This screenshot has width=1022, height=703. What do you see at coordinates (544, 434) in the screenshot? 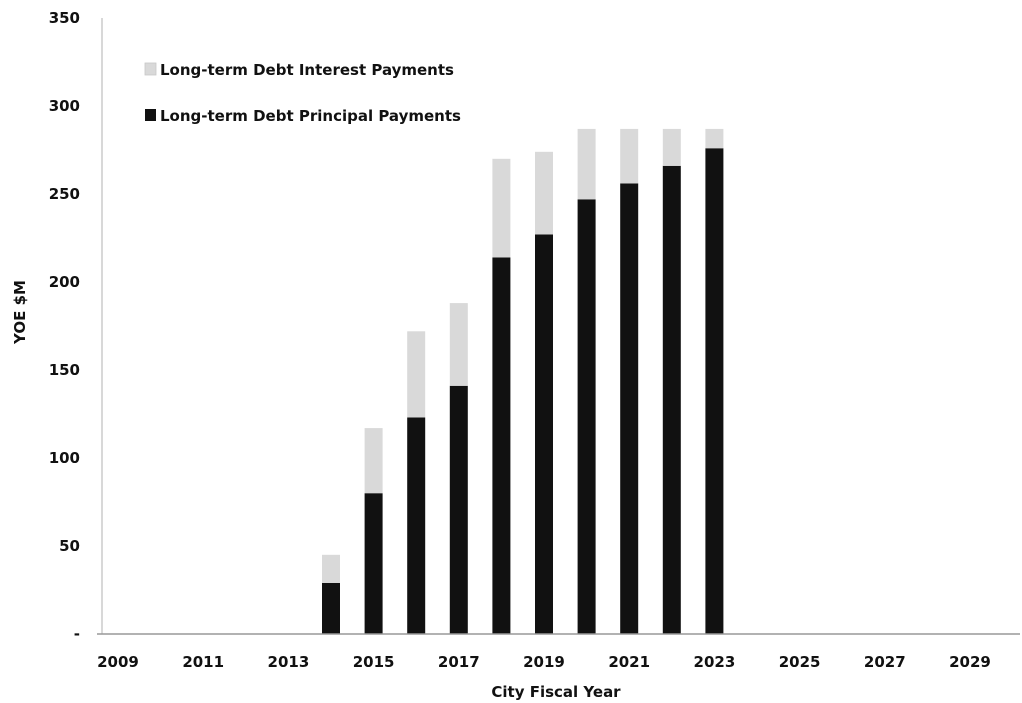
I see `principal-bar-2019` at bounding box center [544, 434].